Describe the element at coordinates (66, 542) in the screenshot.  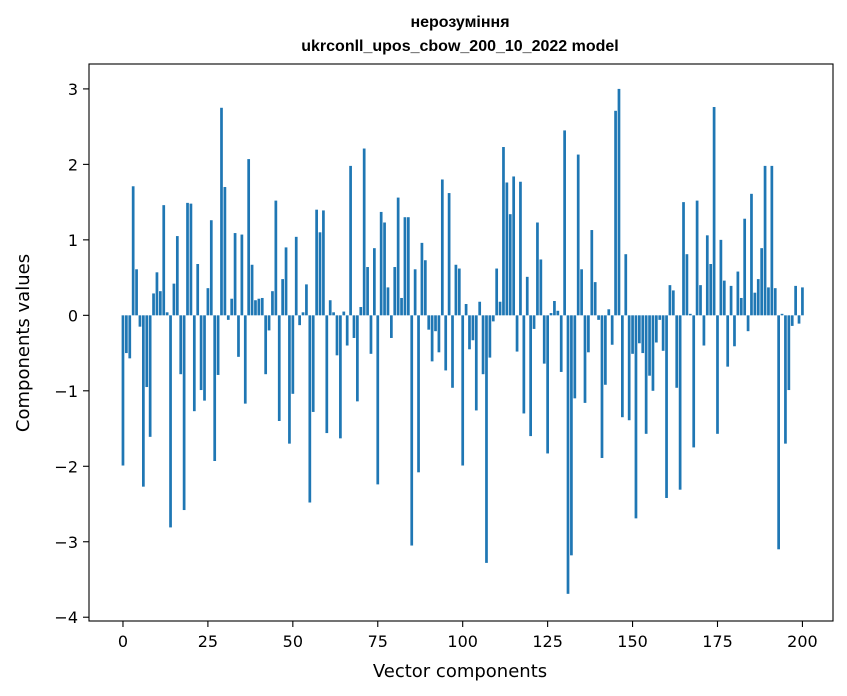
I see `y-tick-label: −3` at that location.